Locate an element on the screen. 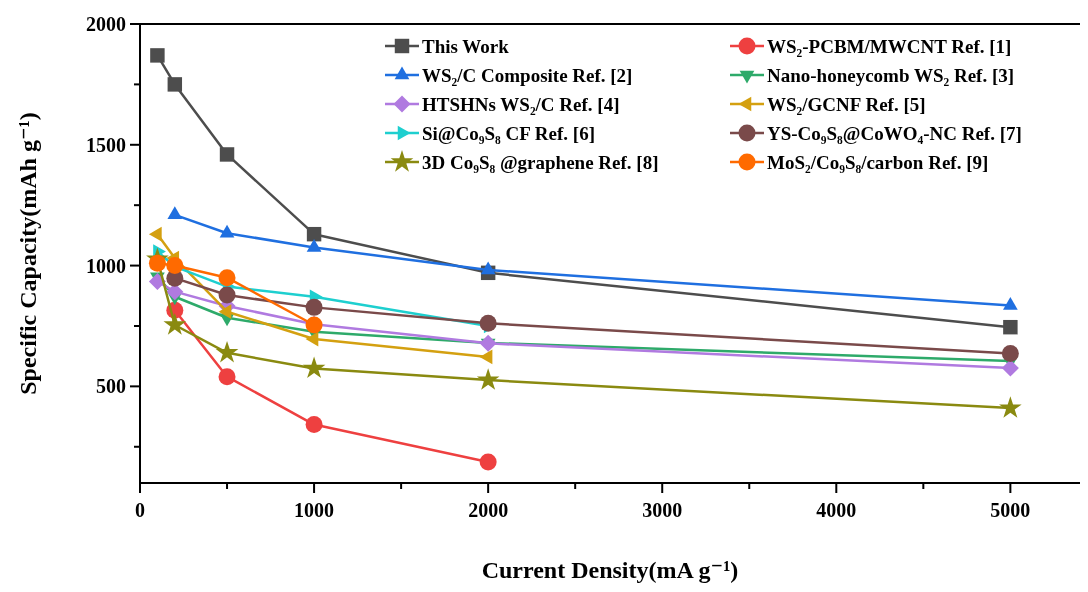  legend-label: This Work is located at coordinates (466, 46).